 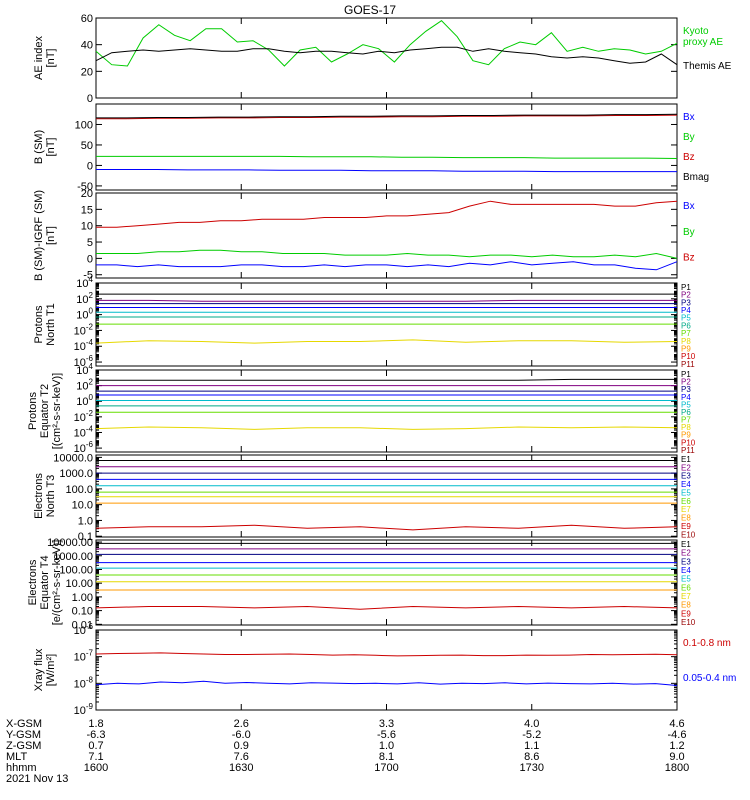 I want to click on y-axis-label: ProtonsEquator T2[(cm²-s-sr-keV)], so click(x=45, y=411).